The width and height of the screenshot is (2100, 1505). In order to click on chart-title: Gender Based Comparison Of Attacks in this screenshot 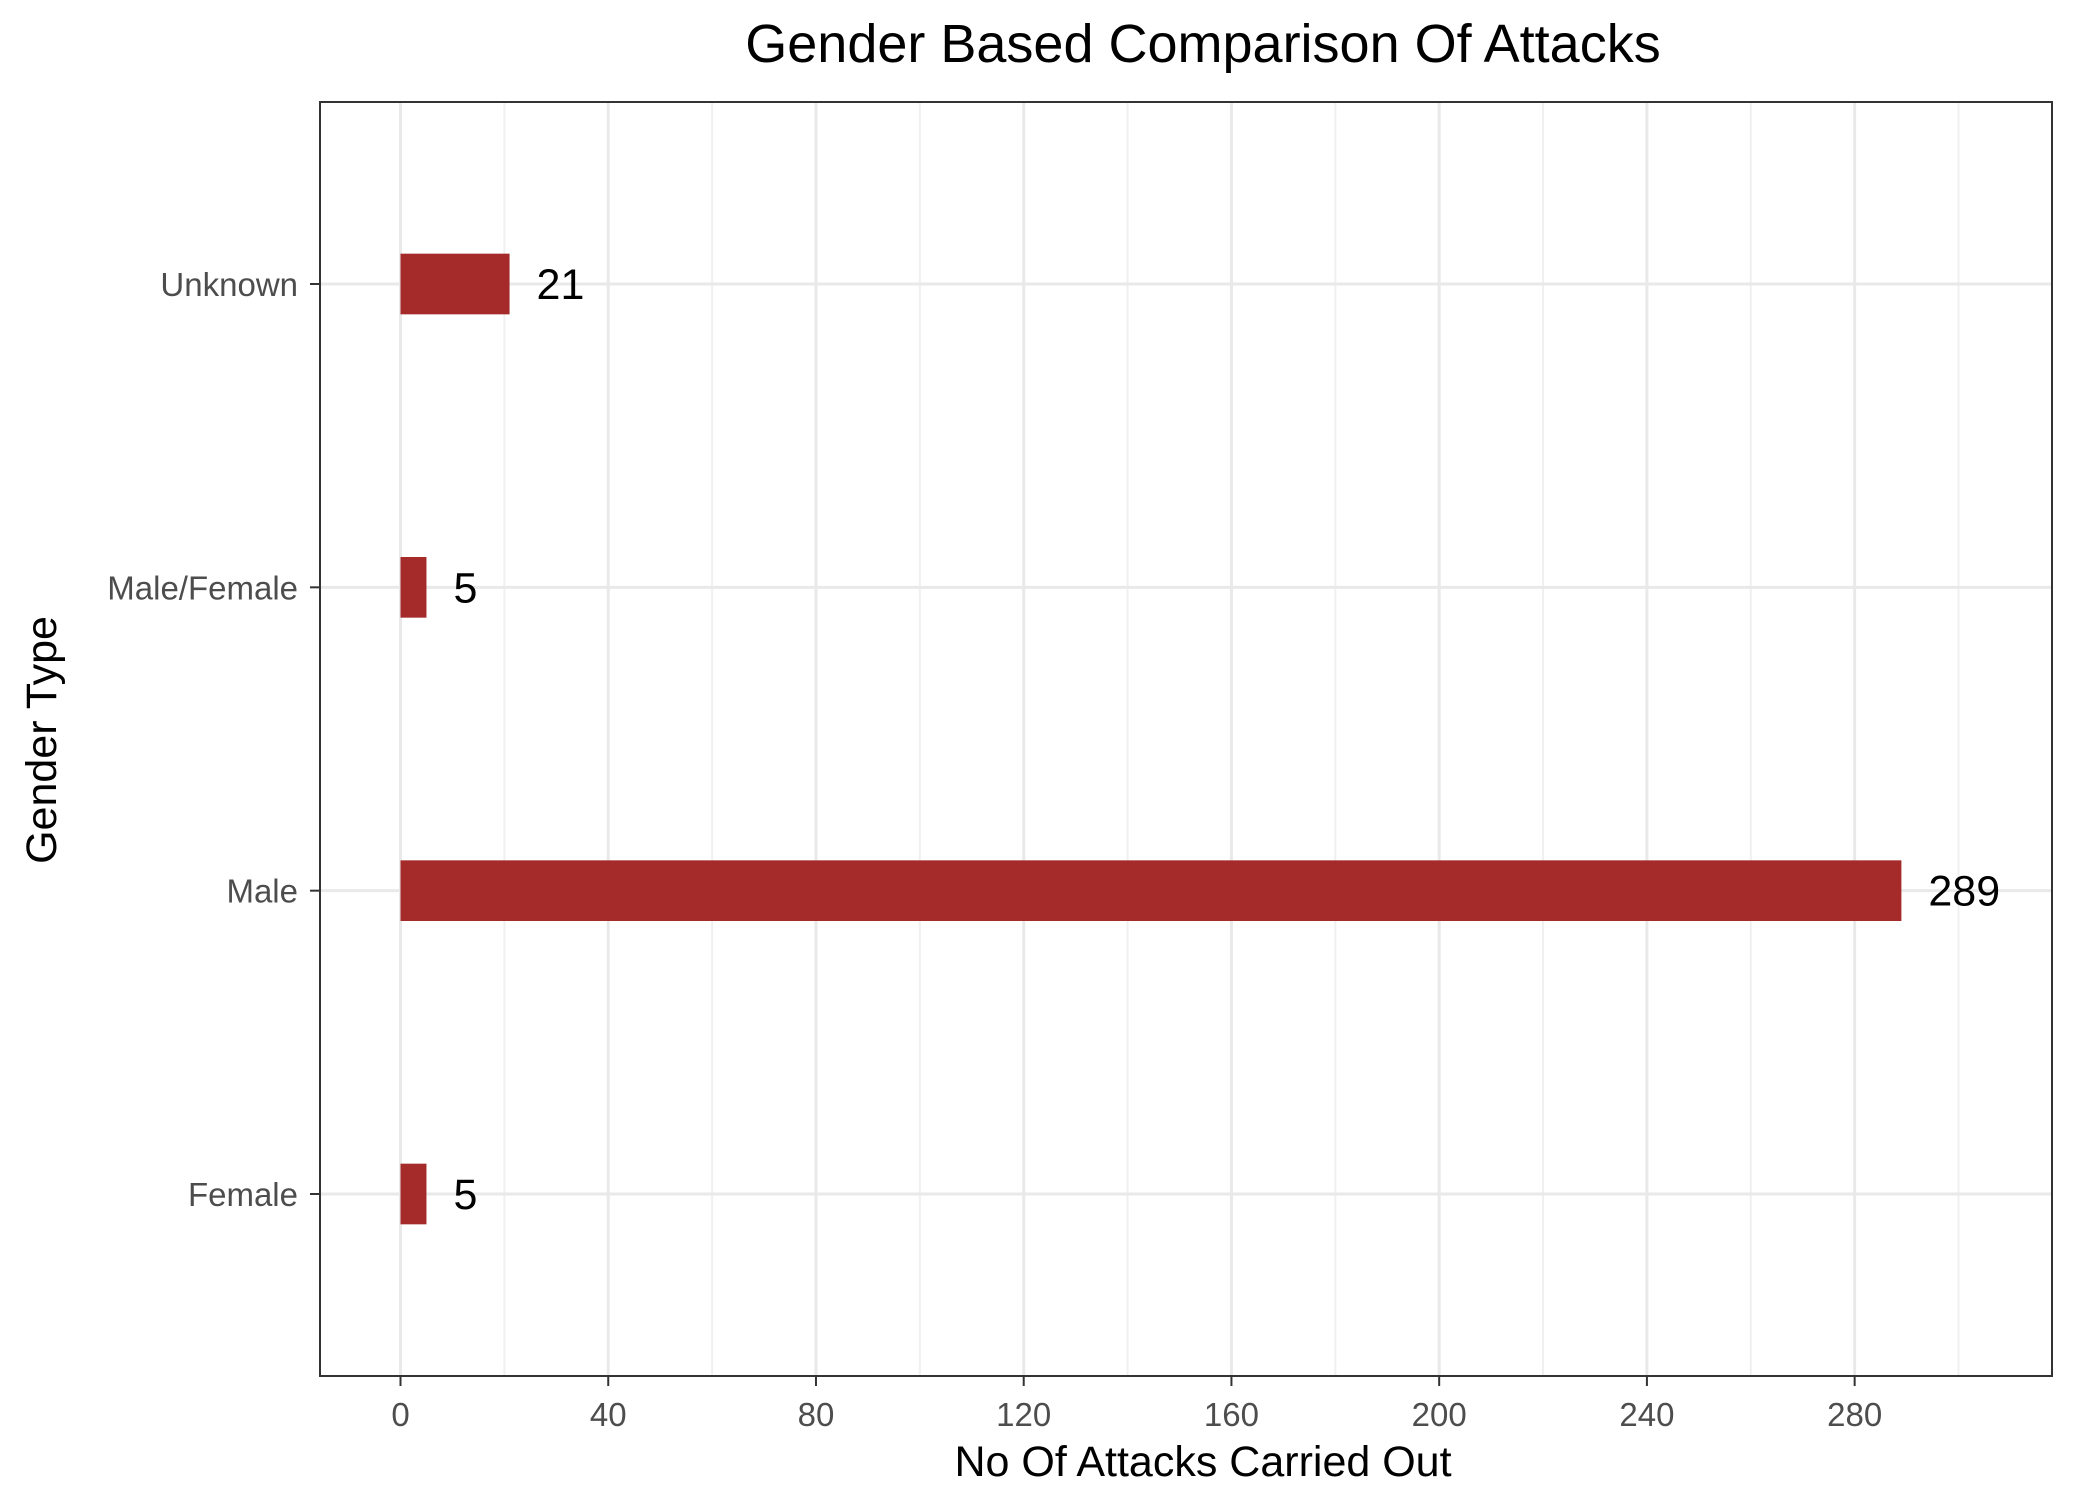, I will do `click(1202, 44)`.